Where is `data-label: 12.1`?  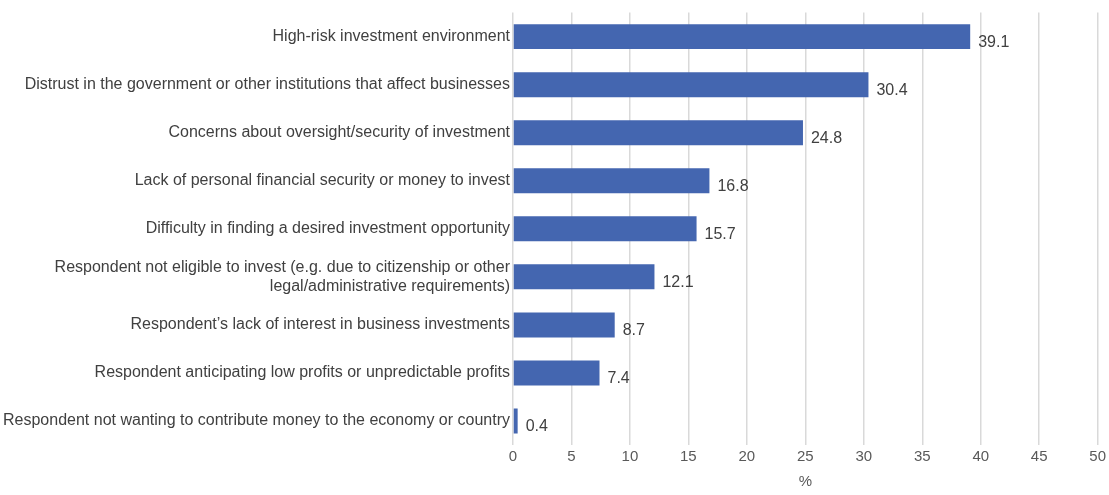 data-label: 12.1 is located at coordinates (678, 282).